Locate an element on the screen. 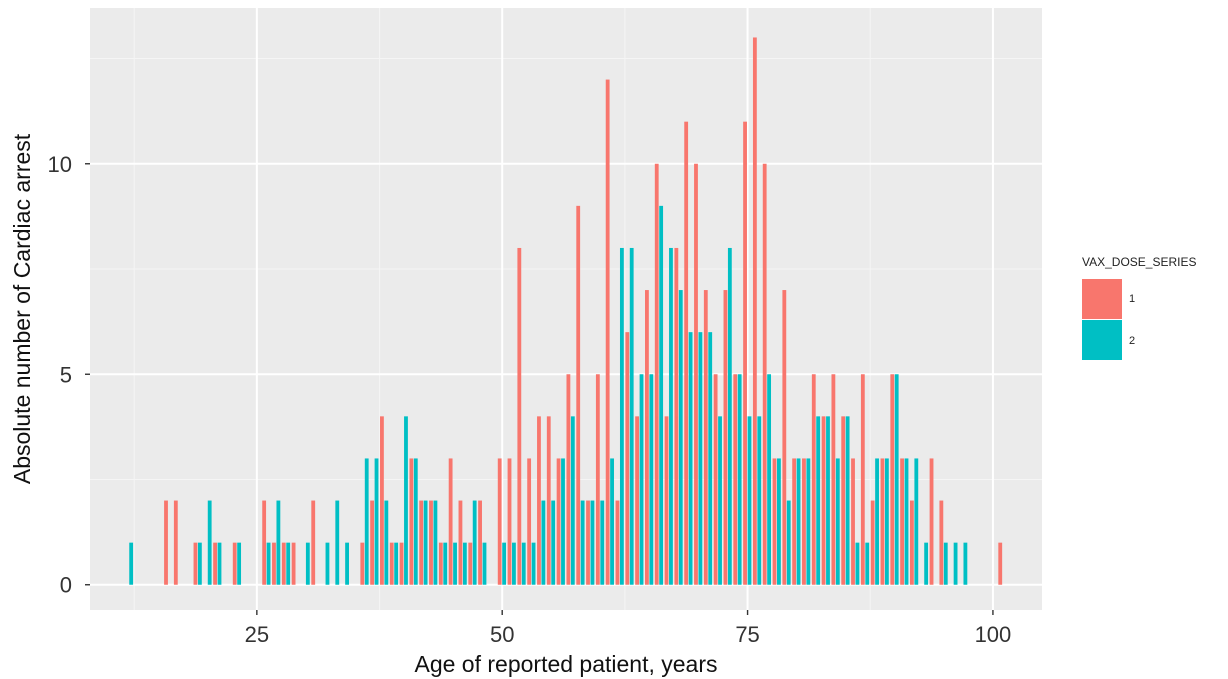 The image size is (1228, 679). y-tick-label-0: 0 is located at coordinates (66, 585).